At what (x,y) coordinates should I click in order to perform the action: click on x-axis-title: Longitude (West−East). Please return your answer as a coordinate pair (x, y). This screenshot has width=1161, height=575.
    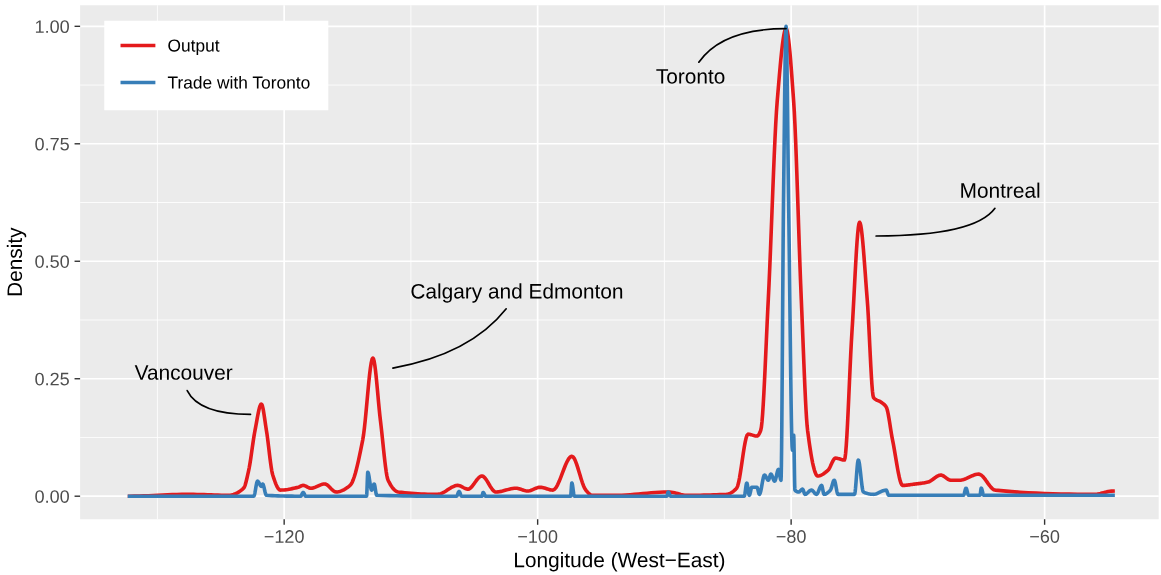
    Looking at the image, I should click on (620, 562).